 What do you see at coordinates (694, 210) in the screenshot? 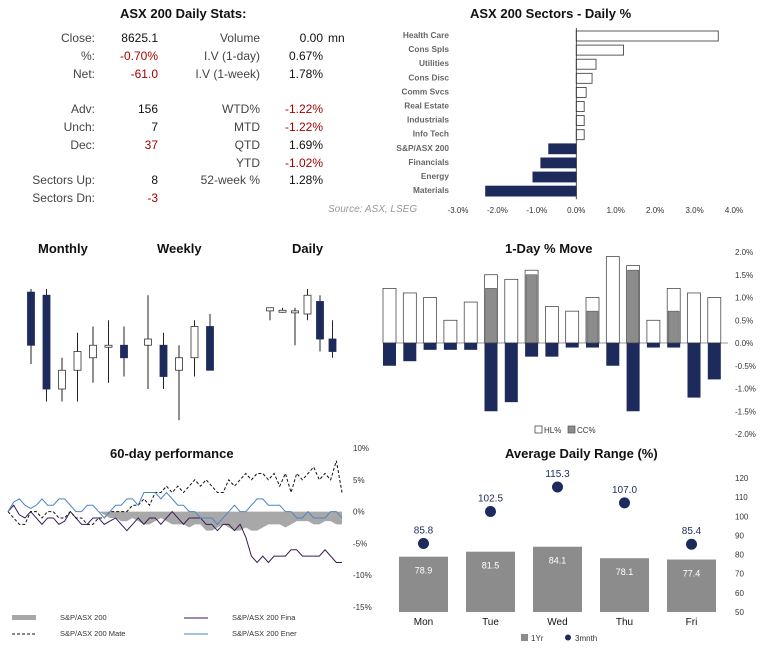
I see `x-tick-label: 3.0%` at bounding box center [694, 210].